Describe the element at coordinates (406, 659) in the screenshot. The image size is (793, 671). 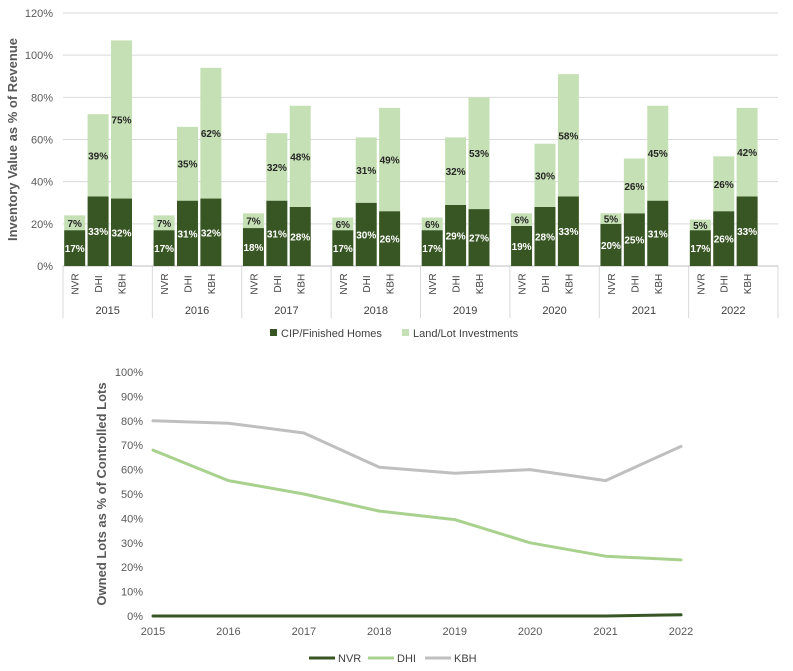
I see `legend-label-dhi: DHI` at that location.